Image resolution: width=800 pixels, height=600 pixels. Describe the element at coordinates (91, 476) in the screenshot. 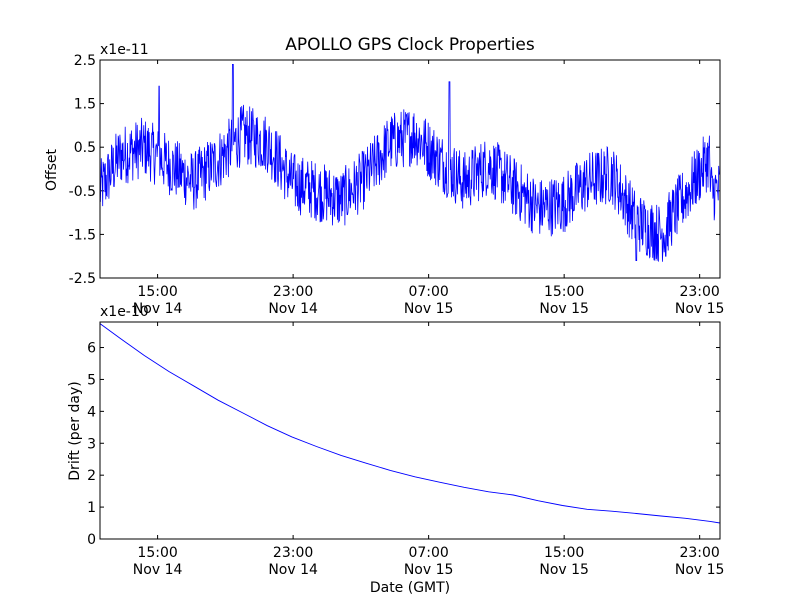

I see `y-tick-label: 2` at that location.